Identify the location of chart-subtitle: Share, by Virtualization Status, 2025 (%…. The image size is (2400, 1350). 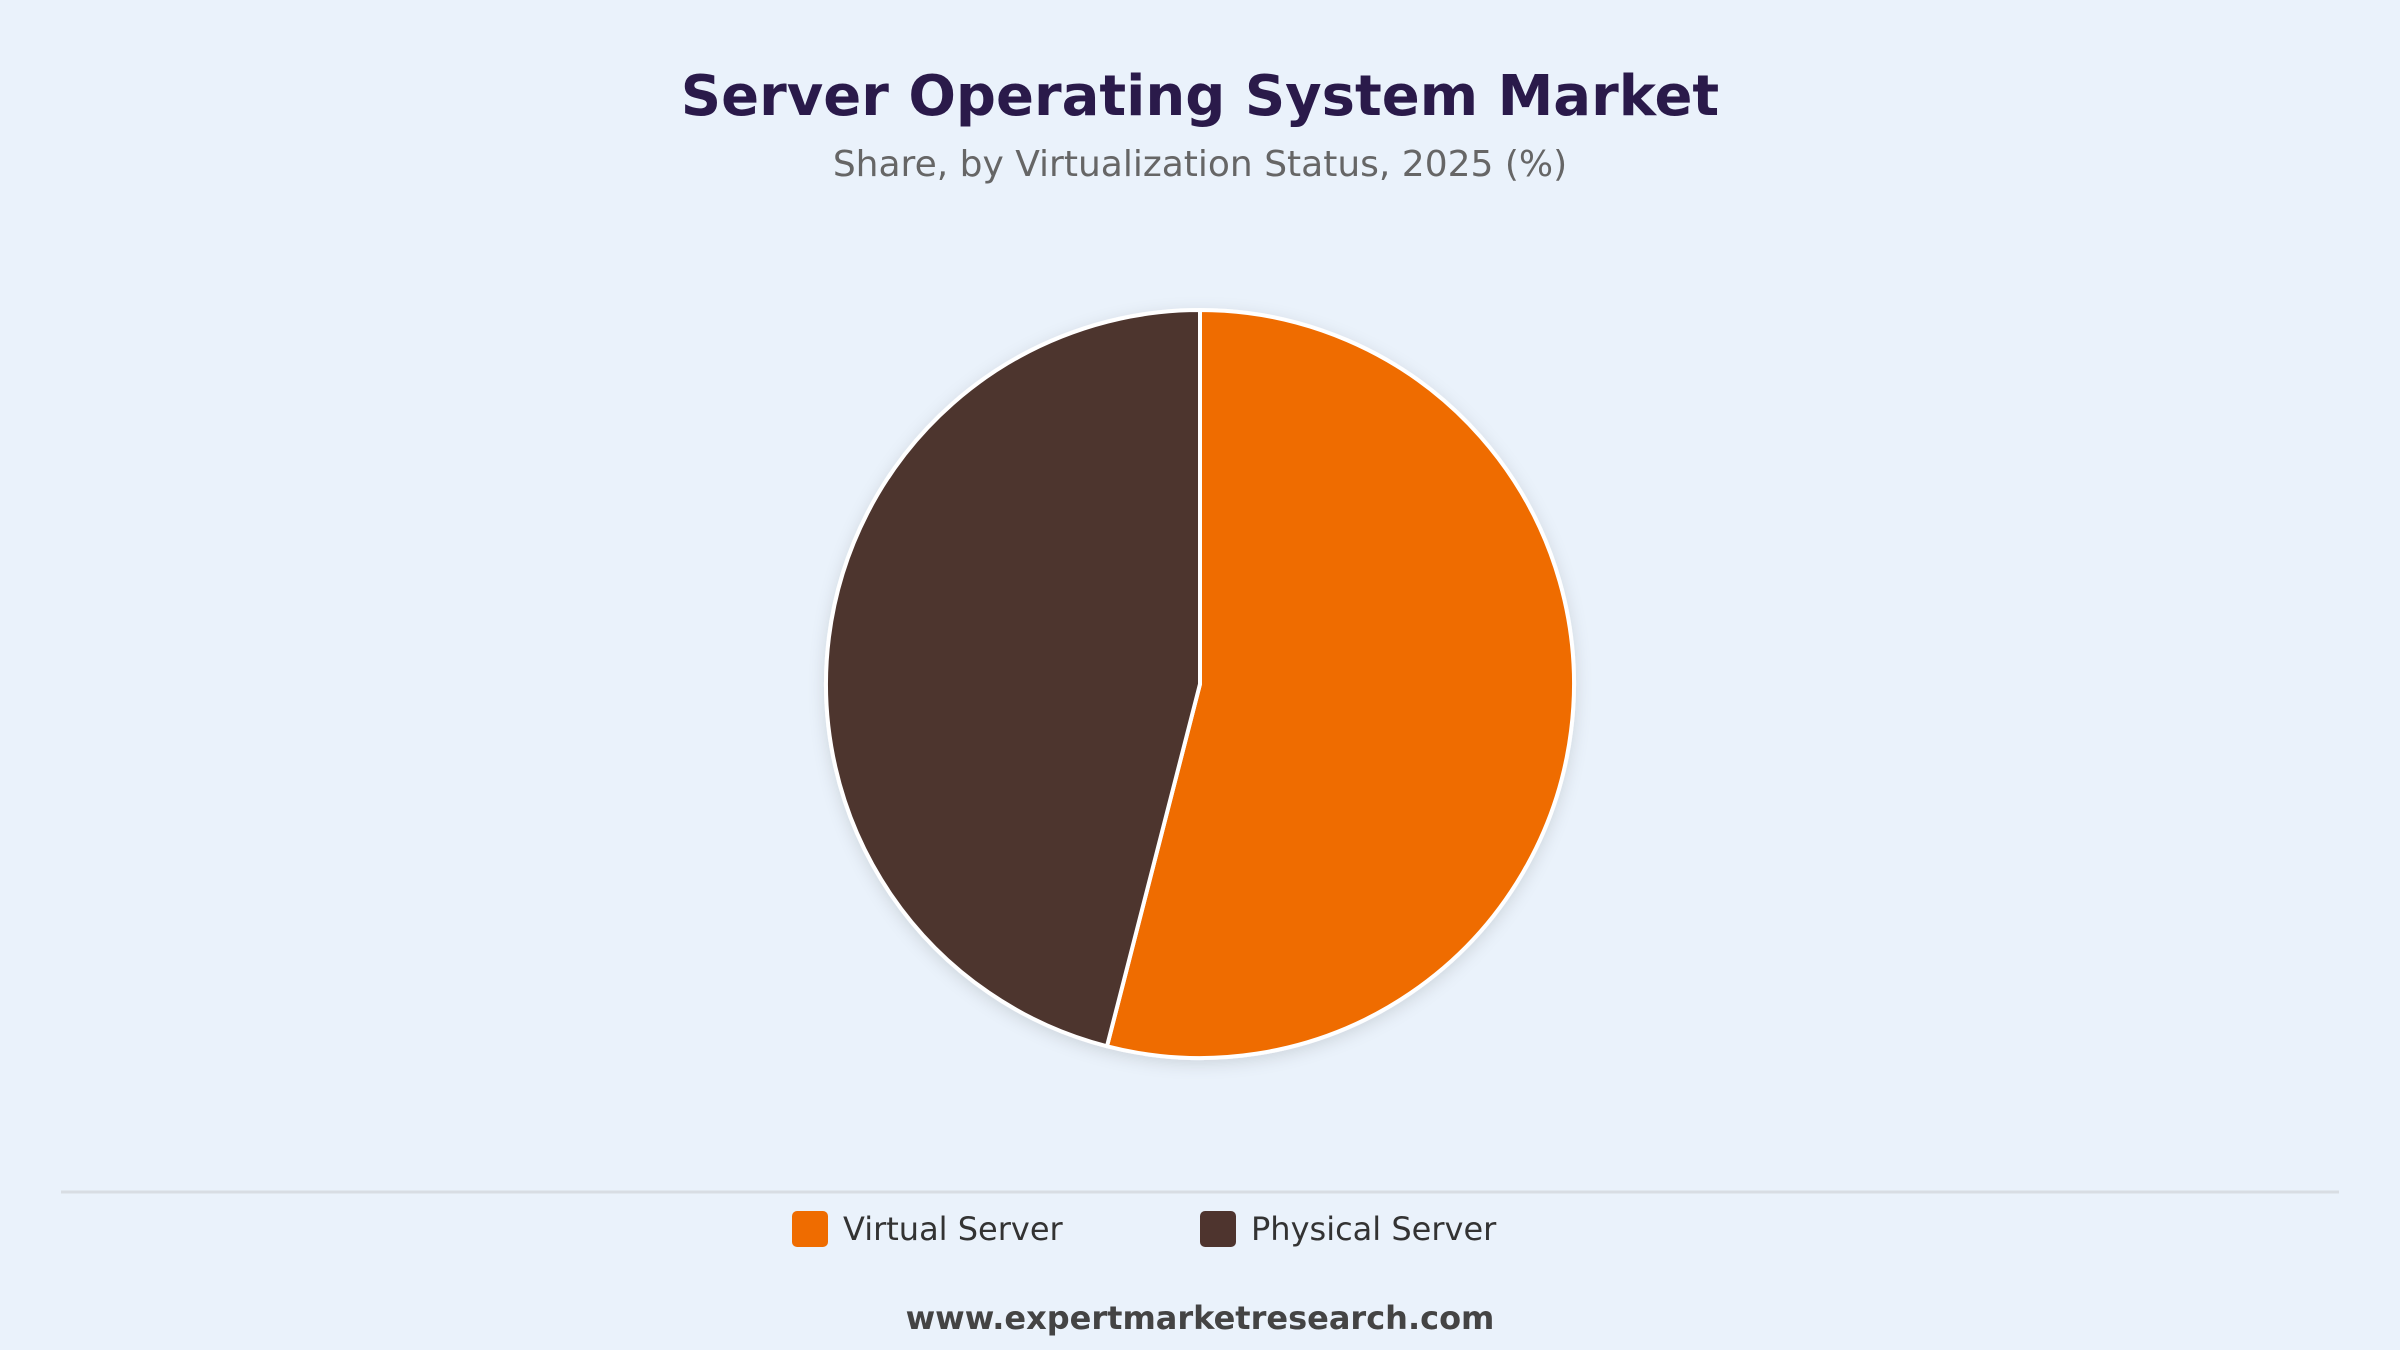
(1200, 164).